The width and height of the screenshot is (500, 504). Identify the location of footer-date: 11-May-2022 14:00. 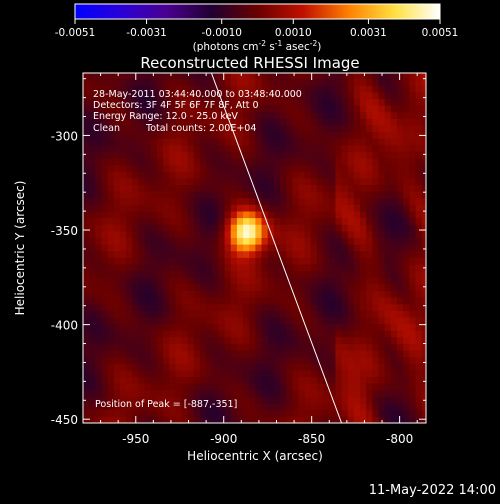
(432, 490).